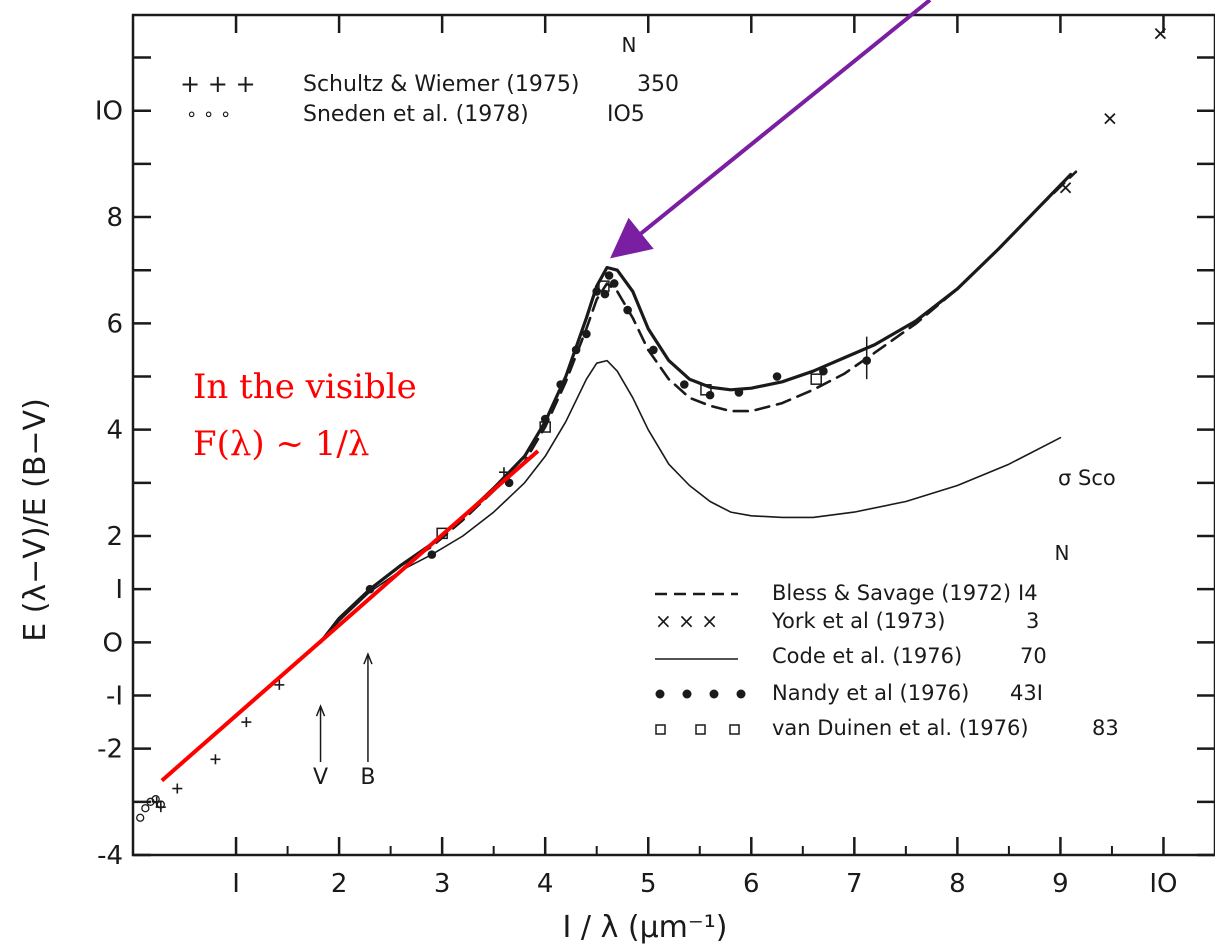  What do you see at coordinates (218, 84) in the screenshot?
I see `legend-top-symbols-0: + + +` at bounding box center [218, 84].